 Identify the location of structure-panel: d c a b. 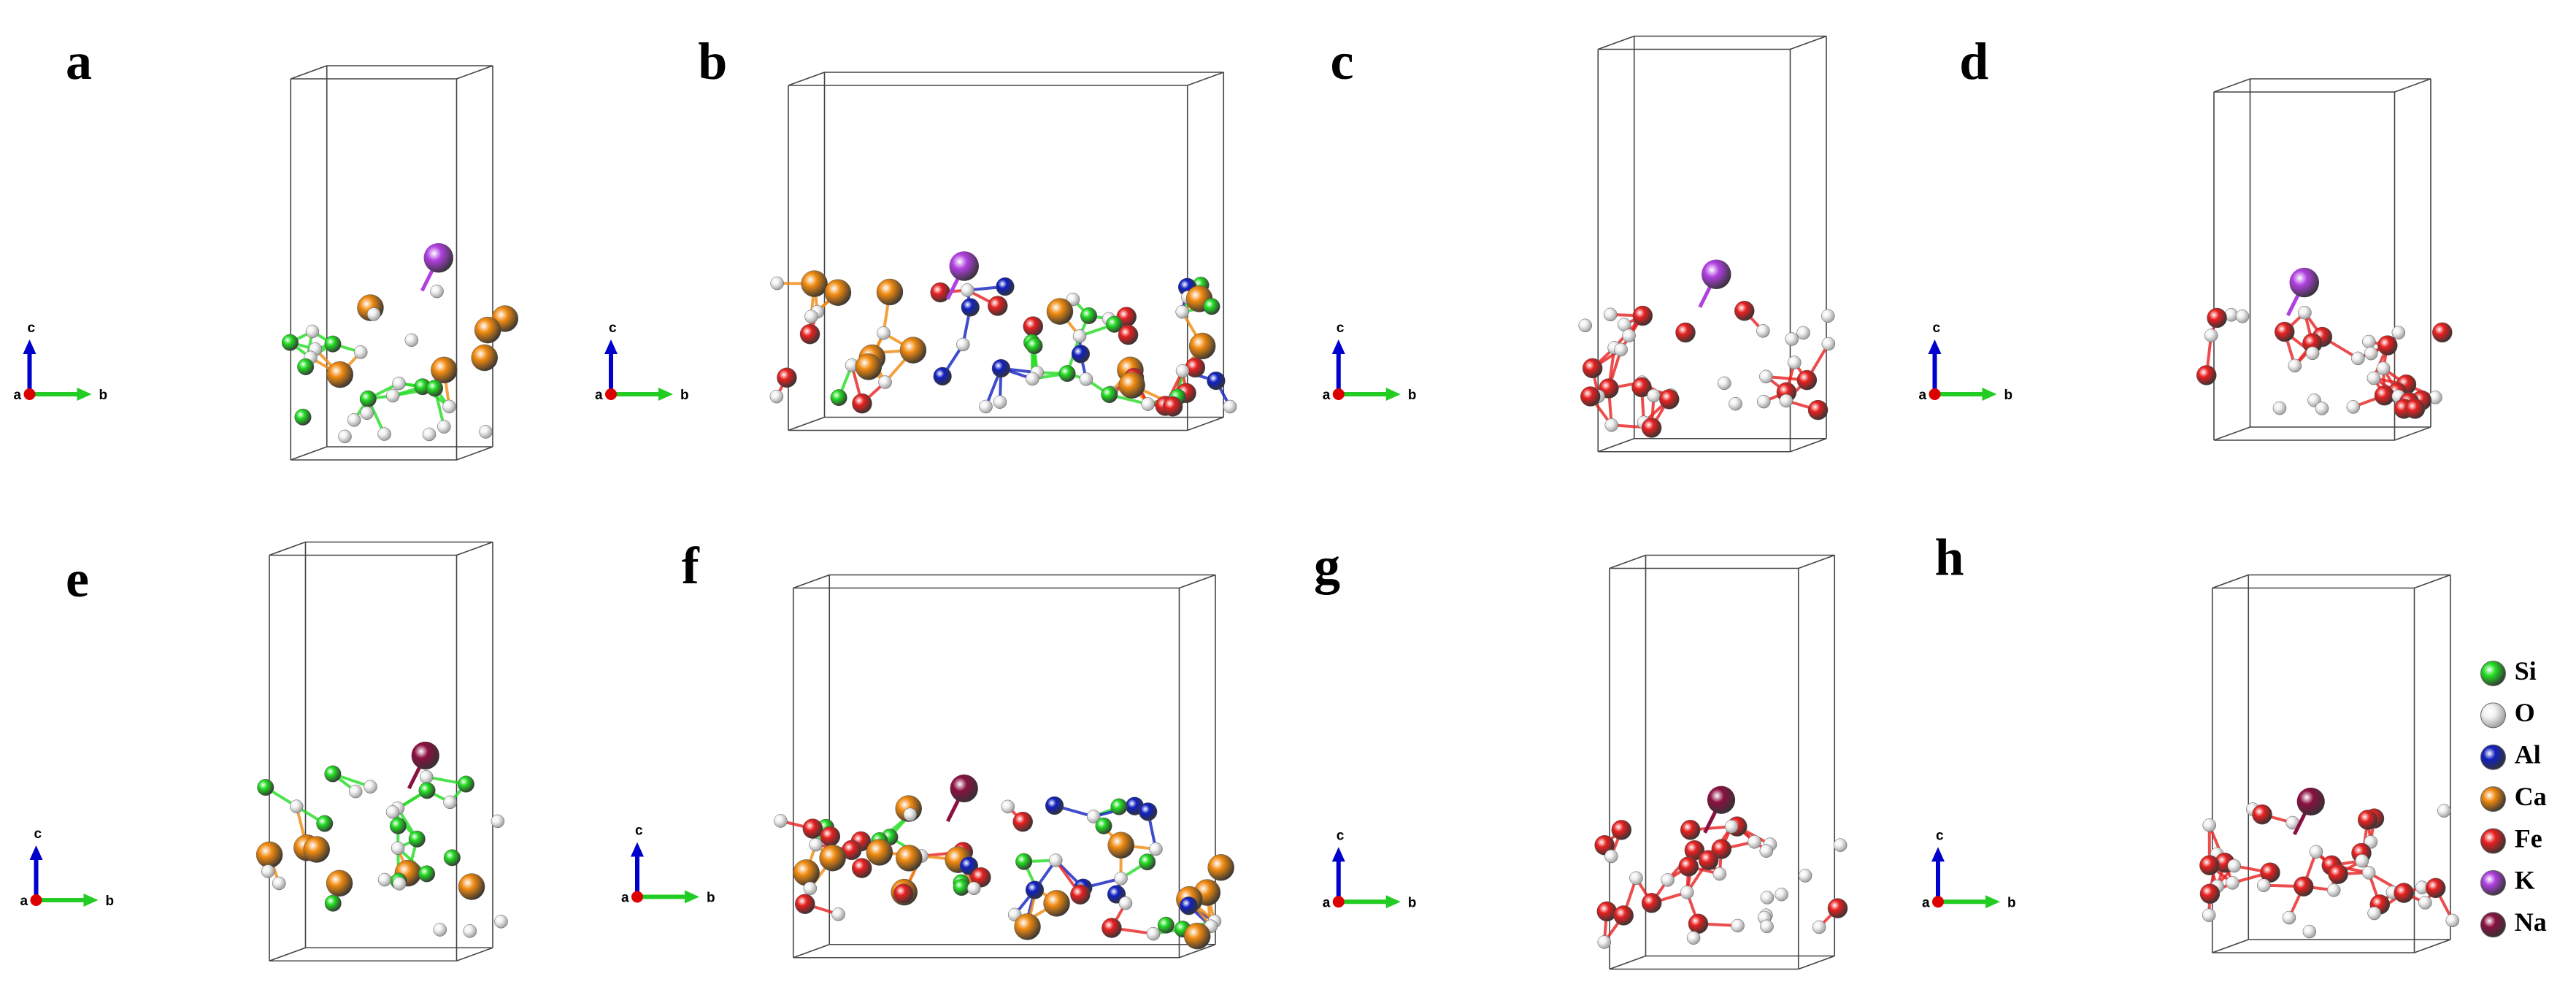
(2186, 237).